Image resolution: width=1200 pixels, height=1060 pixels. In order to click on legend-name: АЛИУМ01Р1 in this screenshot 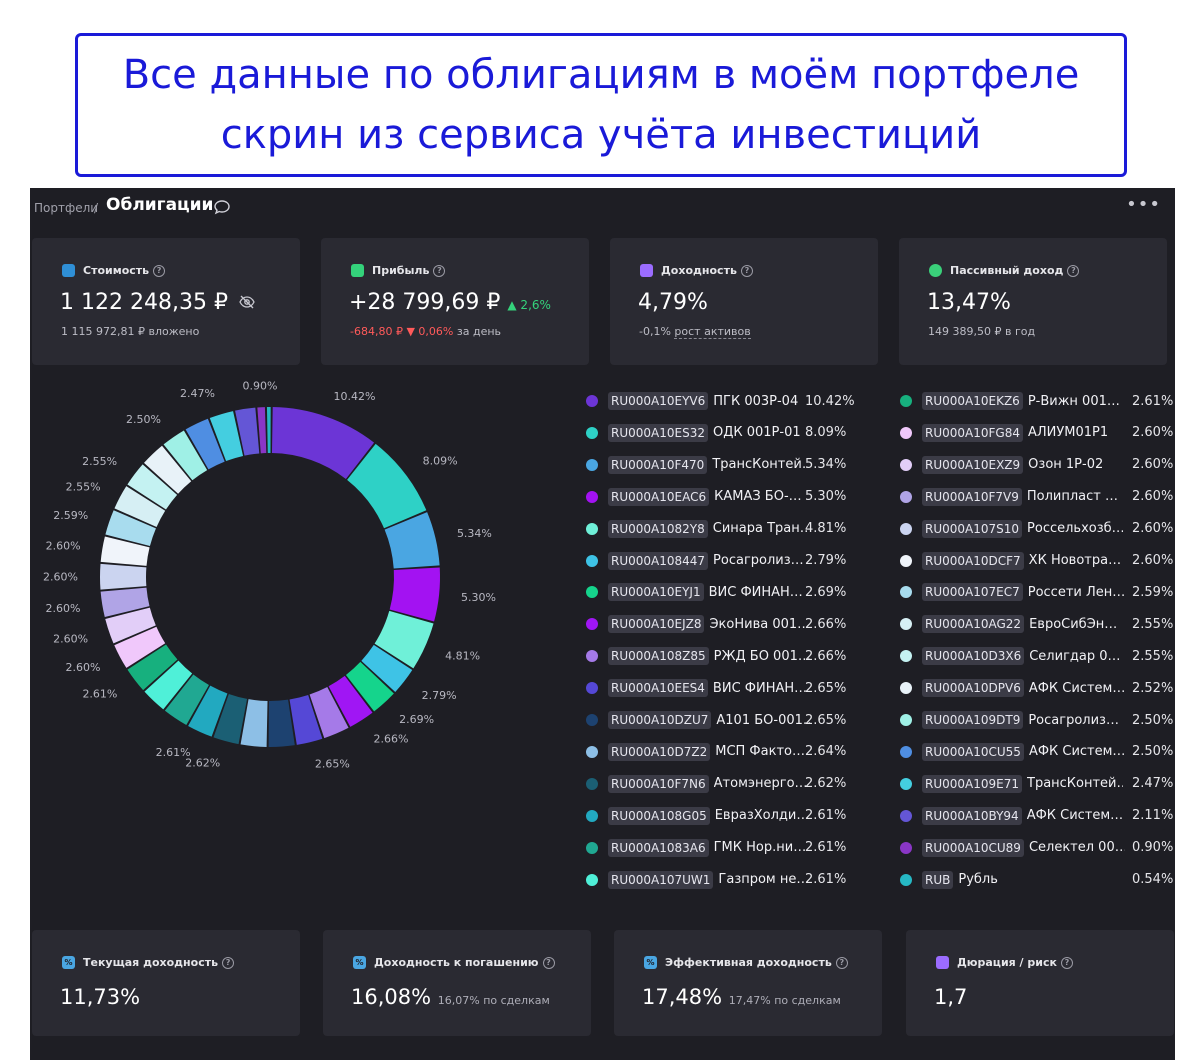, I will do `click(1068, 433)`.